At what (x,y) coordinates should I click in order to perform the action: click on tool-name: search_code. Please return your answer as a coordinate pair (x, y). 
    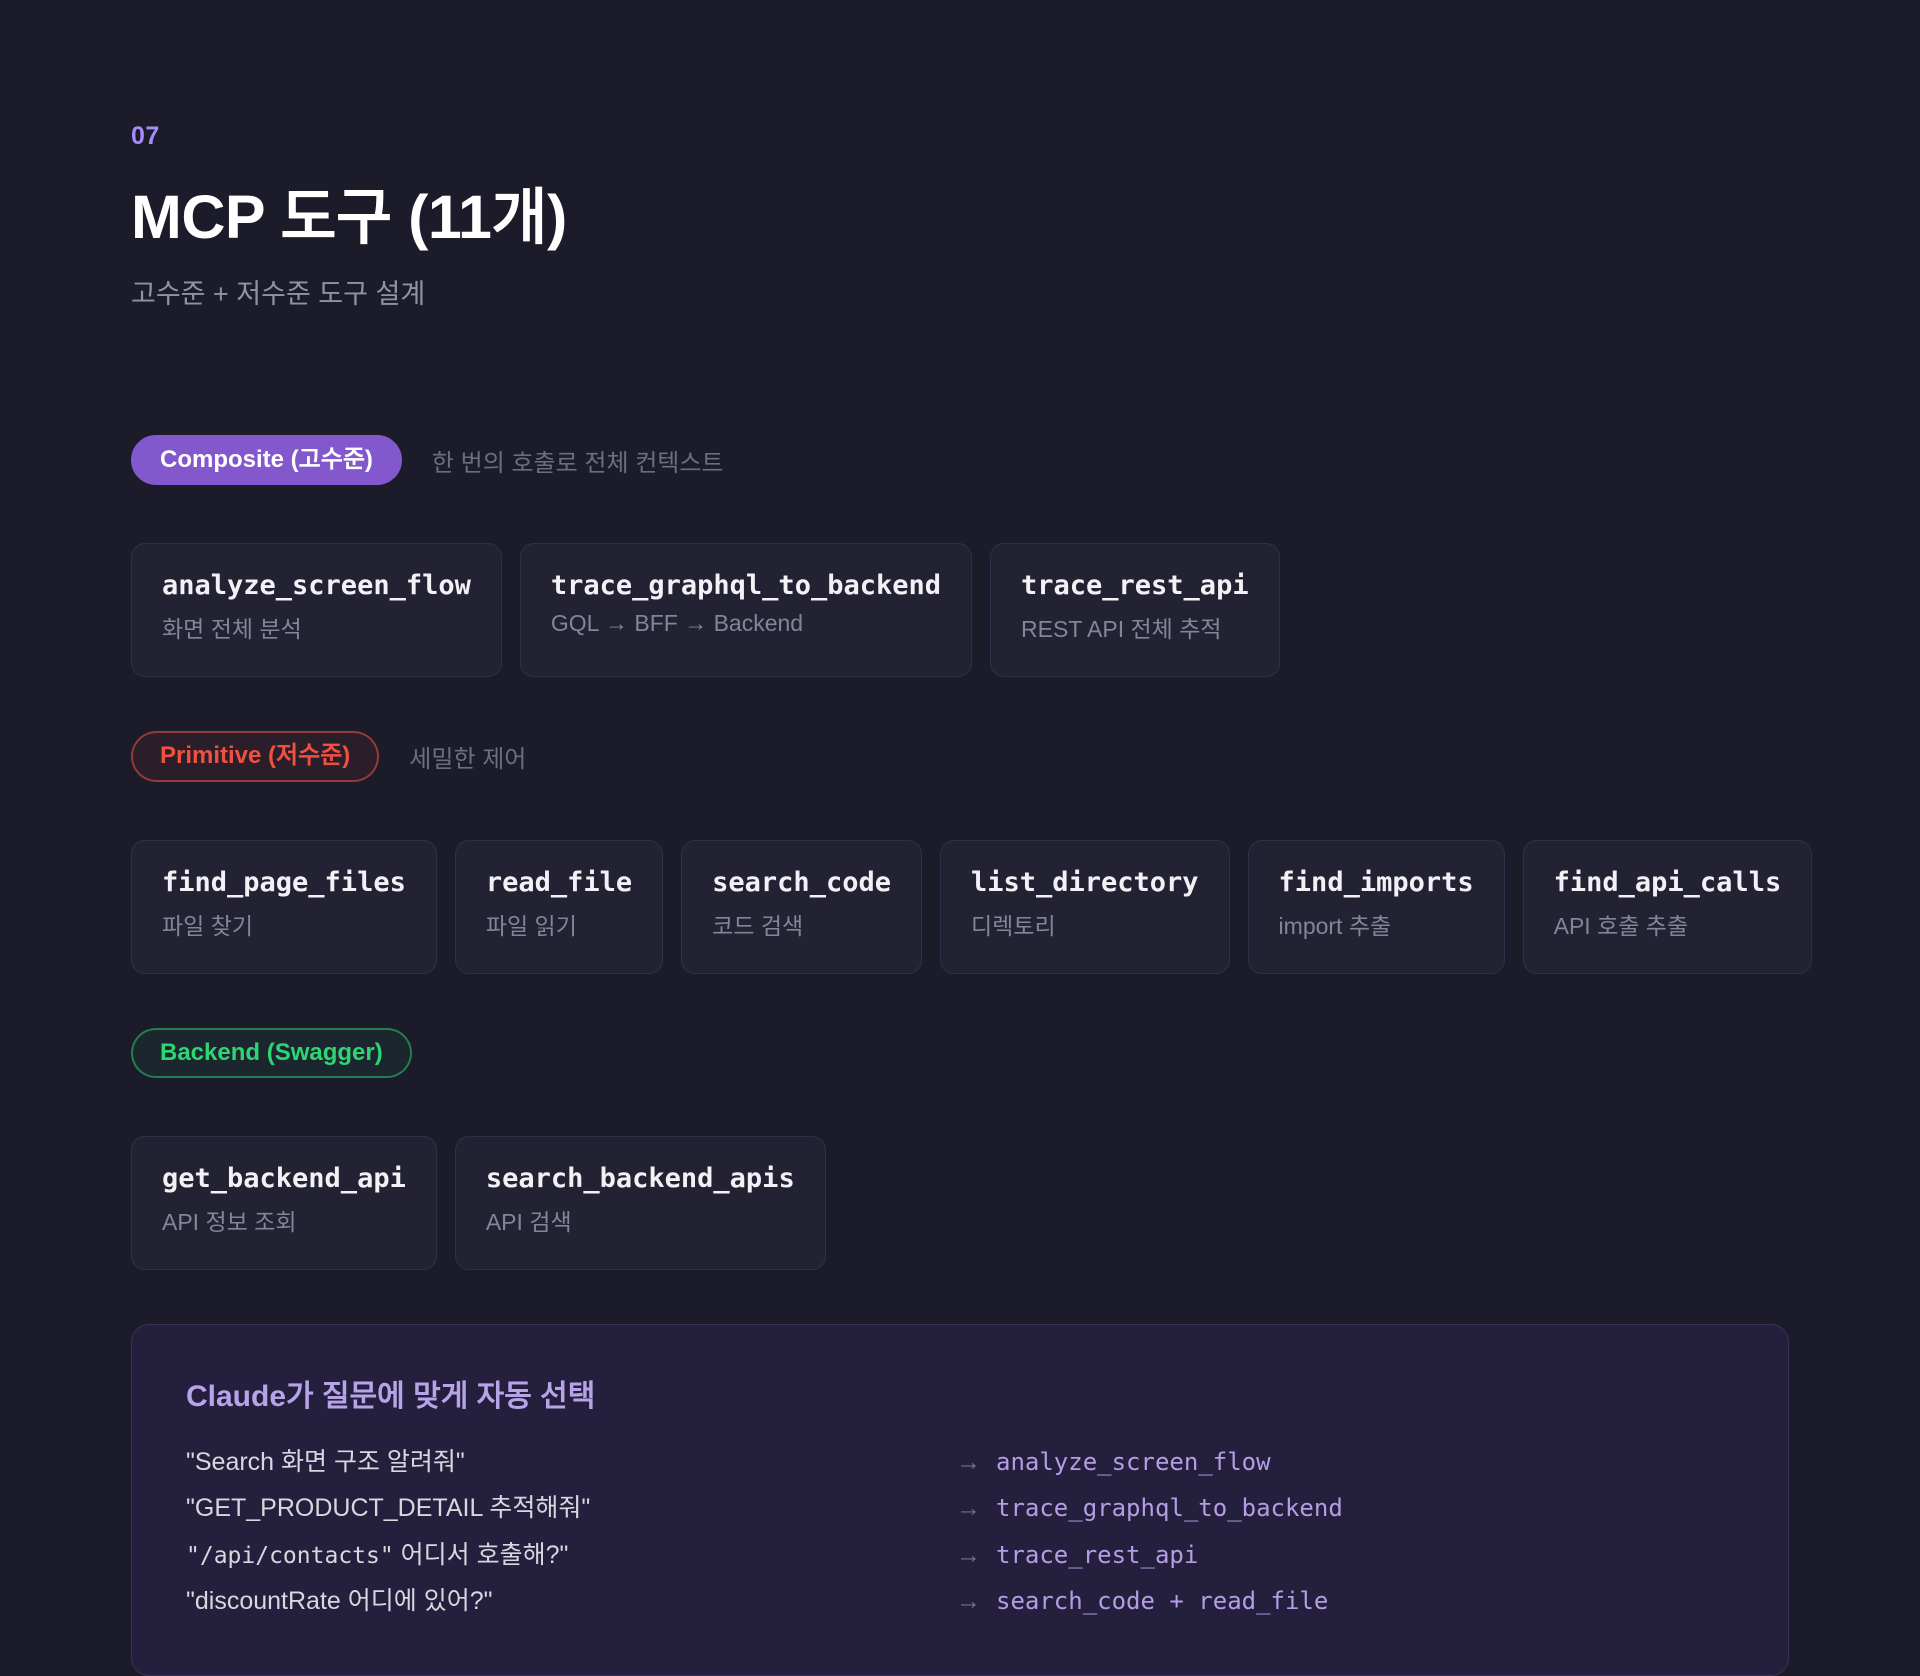
    Looking at the image, I should click on (801, 882).